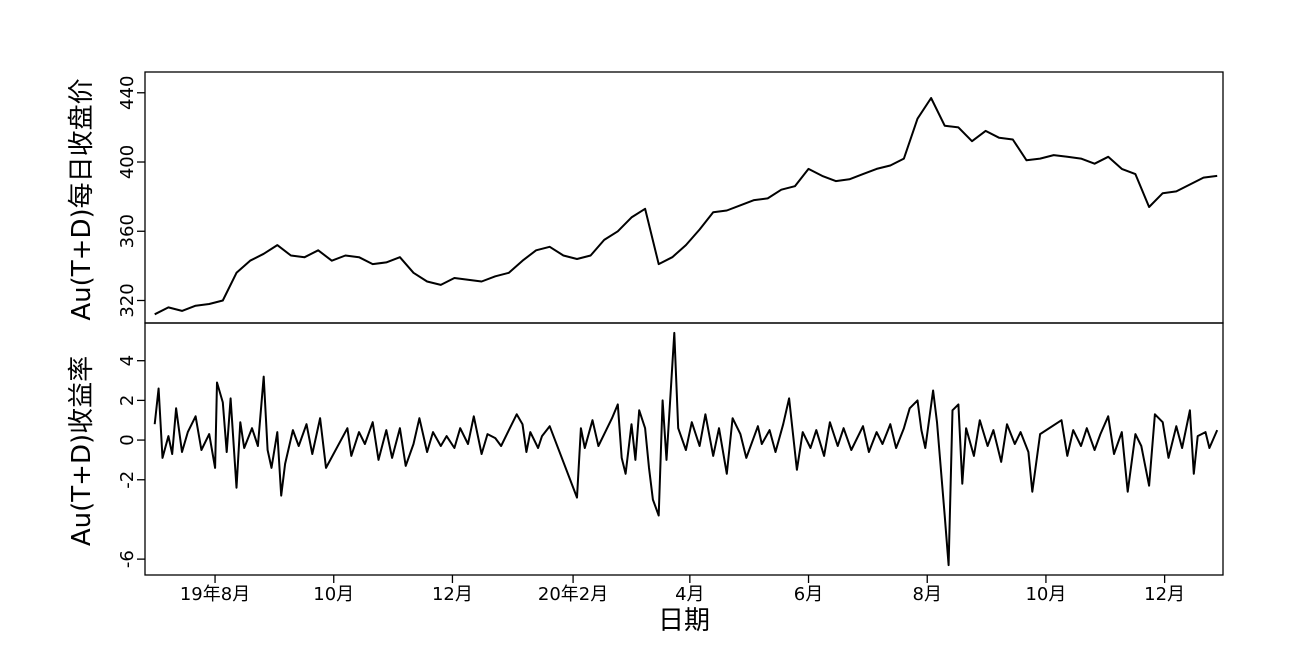 This screenshot has width=1296, height=648. What do you see at coordinates (127, 162) in the screenshot?
I see `y-tick-label: 400` at bounding box center [127, 162].